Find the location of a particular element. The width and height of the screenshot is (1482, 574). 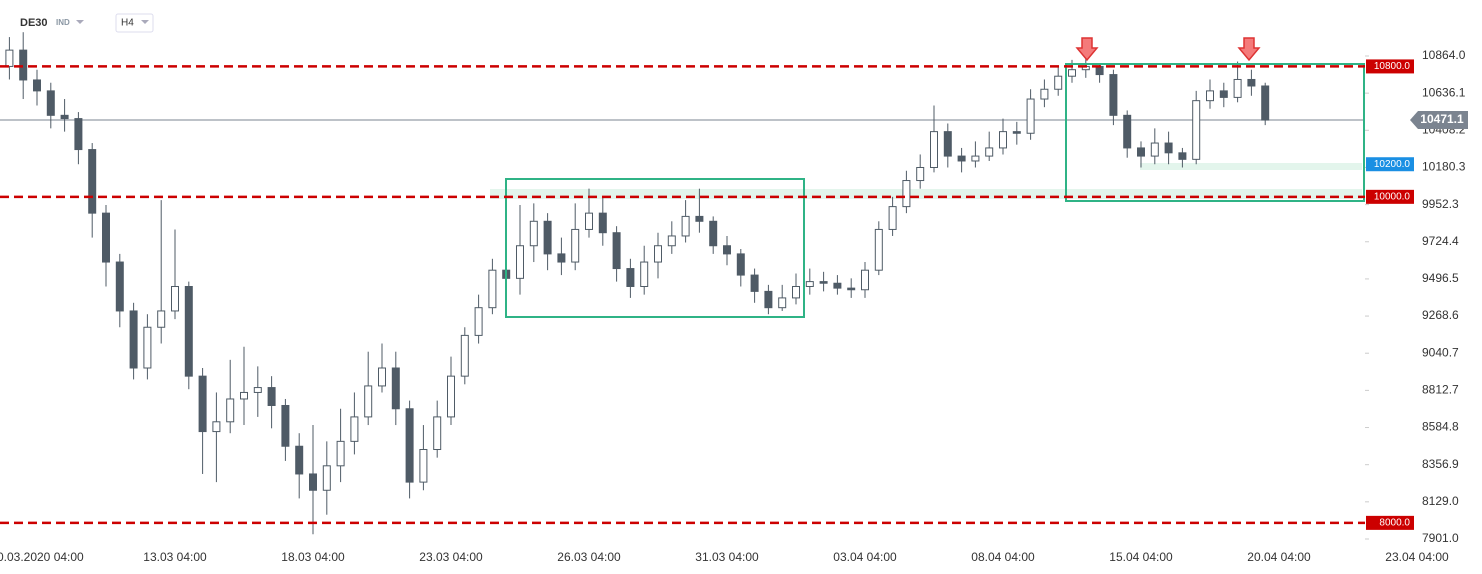

y-tick-label: 10180.3 is located at coordinates (1444, 167).